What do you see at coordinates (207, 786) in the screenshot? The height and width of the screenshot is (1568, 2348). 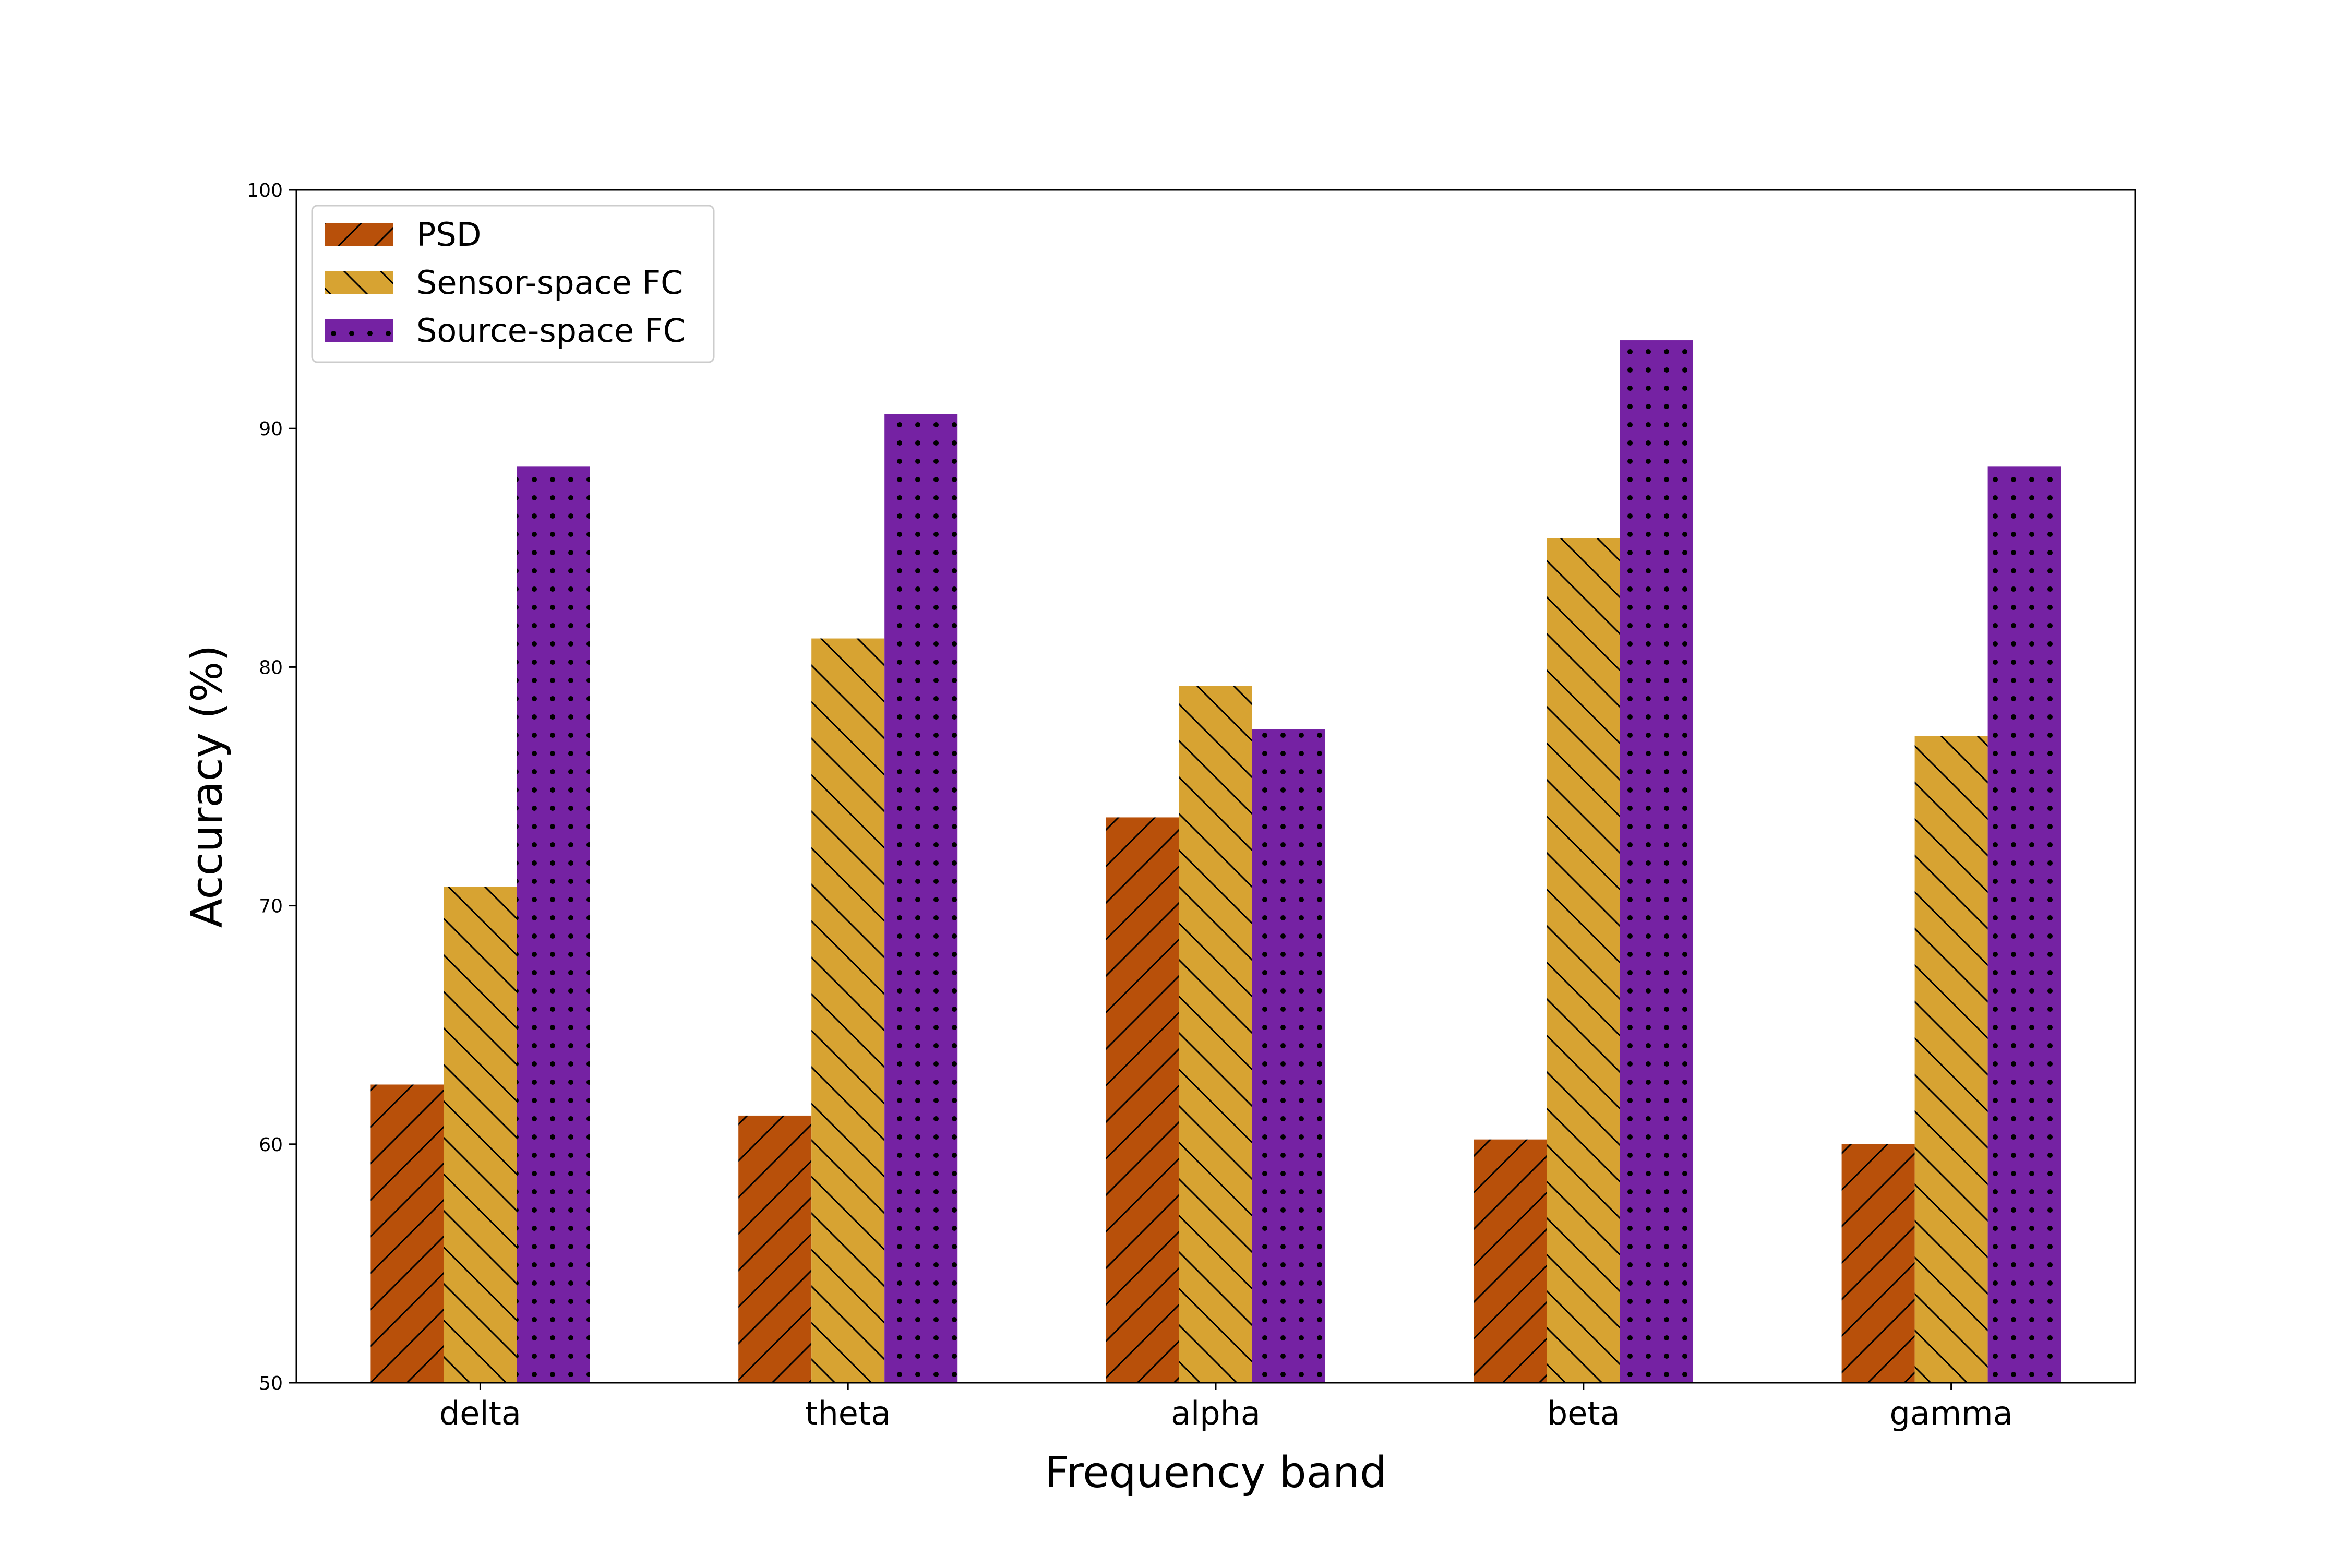 I see `y-axis-title: Accuracy (%)` at bounding box center [207, 786].